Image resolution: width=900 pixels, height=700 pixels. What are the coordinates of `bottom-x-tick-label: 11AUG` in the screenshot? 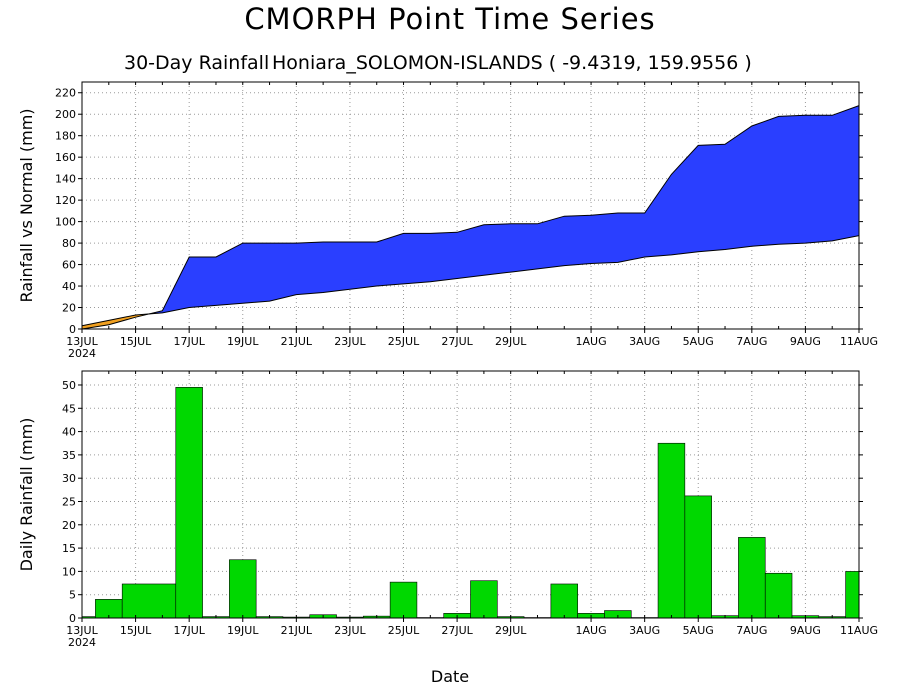 It's located at (859, 630).